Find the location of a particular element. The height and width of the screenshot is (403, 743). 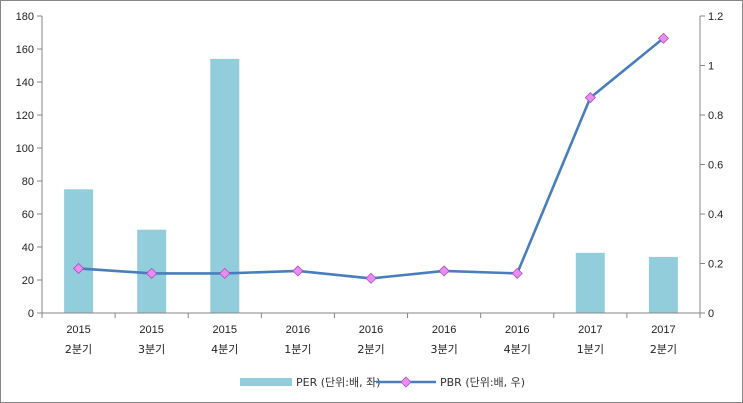

right-tick-label: 1 is located at coordinates (711, 67).